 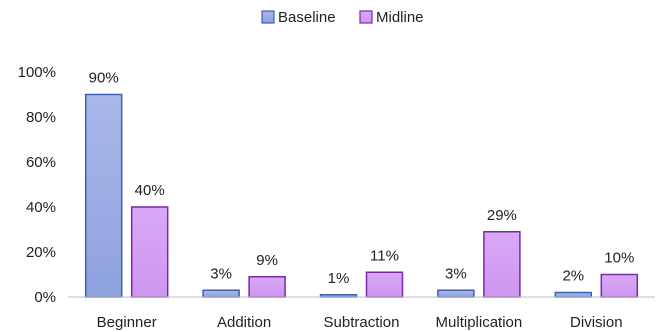 I want to click on y-tick-label: 20%, so click(x=41, y=252).